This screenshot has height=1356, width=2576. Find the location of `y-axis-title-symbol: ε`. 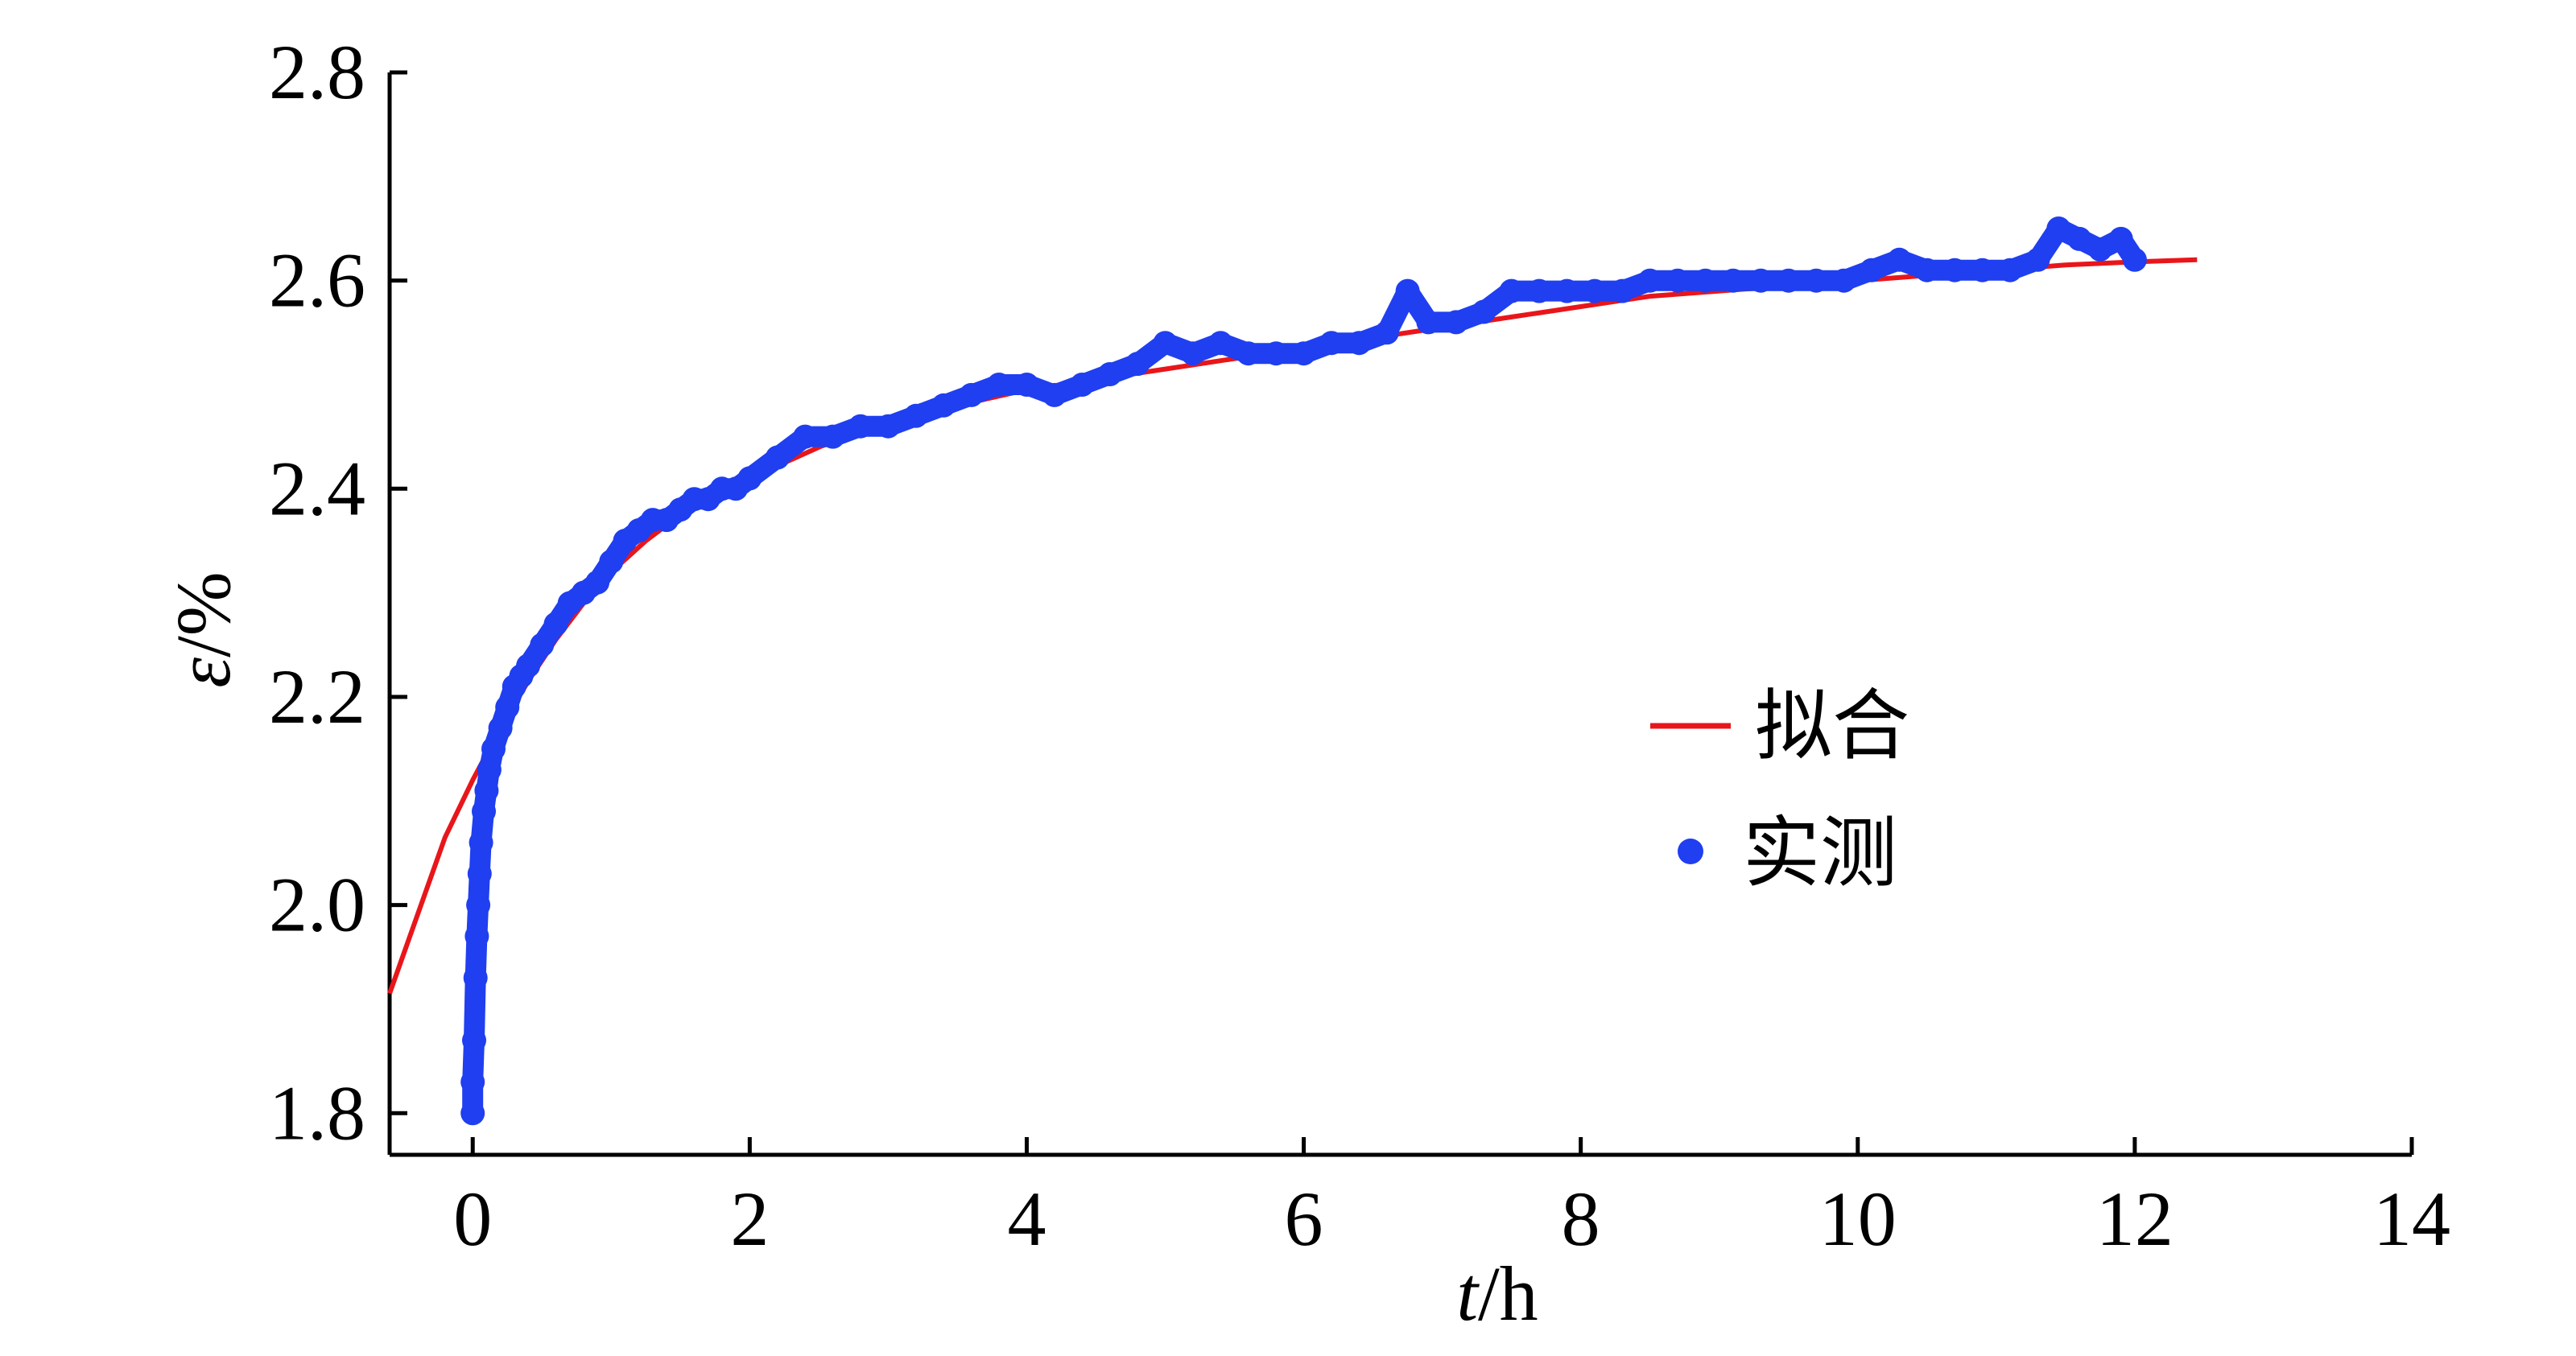

y-axis-title-symbol: ε is located at coordinates (203, 672).